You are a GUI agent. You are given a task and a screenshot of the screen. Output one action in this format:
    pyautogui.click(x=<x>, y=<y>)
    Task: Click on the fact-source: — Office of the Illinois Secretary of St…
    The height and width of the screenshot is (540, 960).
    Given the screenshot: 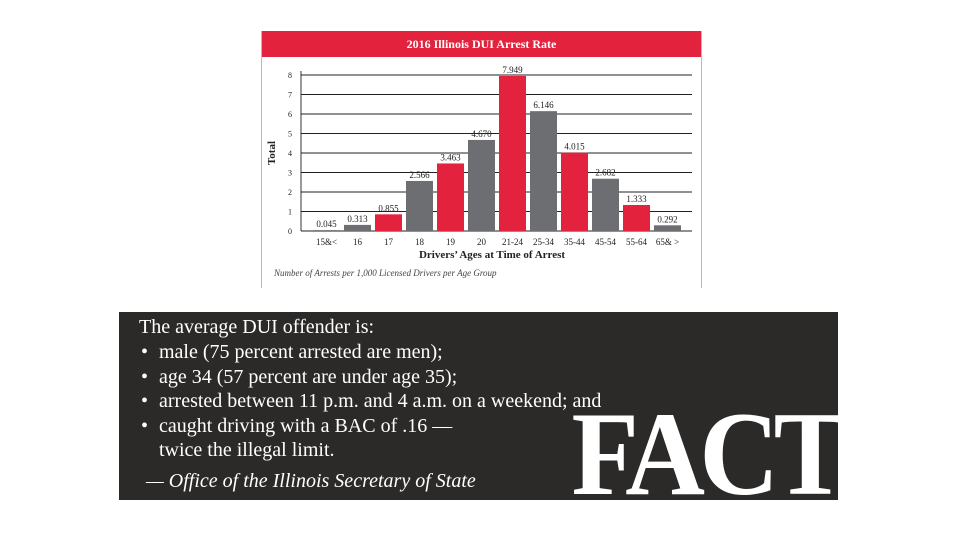 What is the action you would take?
    pyautogui.click(x=311, y=481)
    